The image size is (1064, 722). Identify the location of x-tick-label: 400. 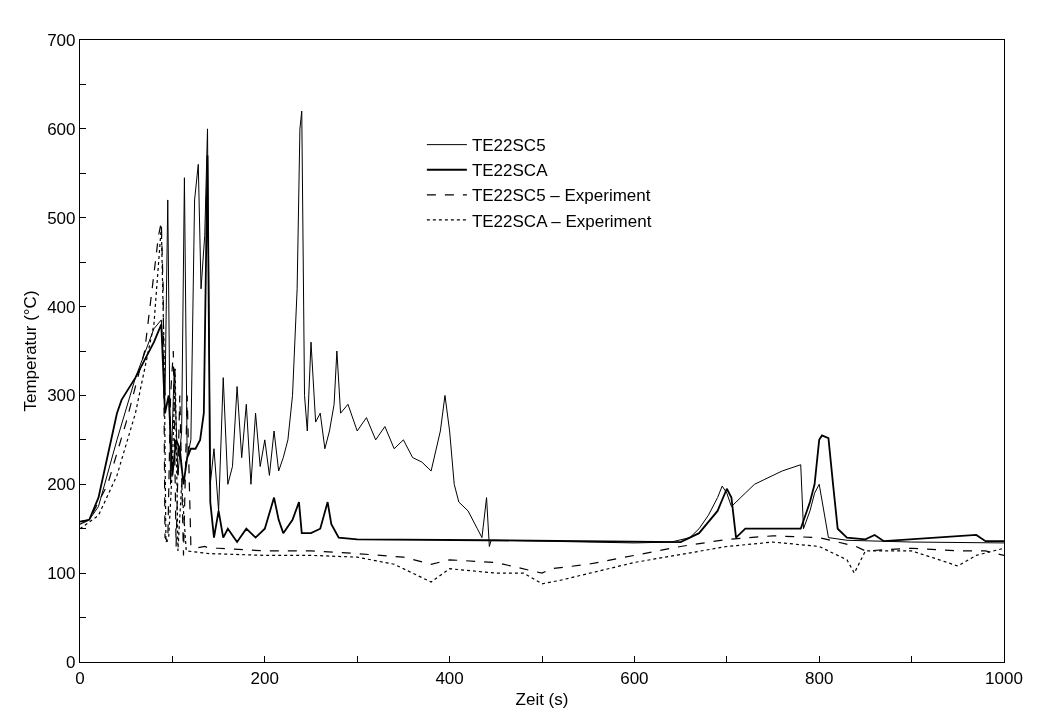
(449, 678).